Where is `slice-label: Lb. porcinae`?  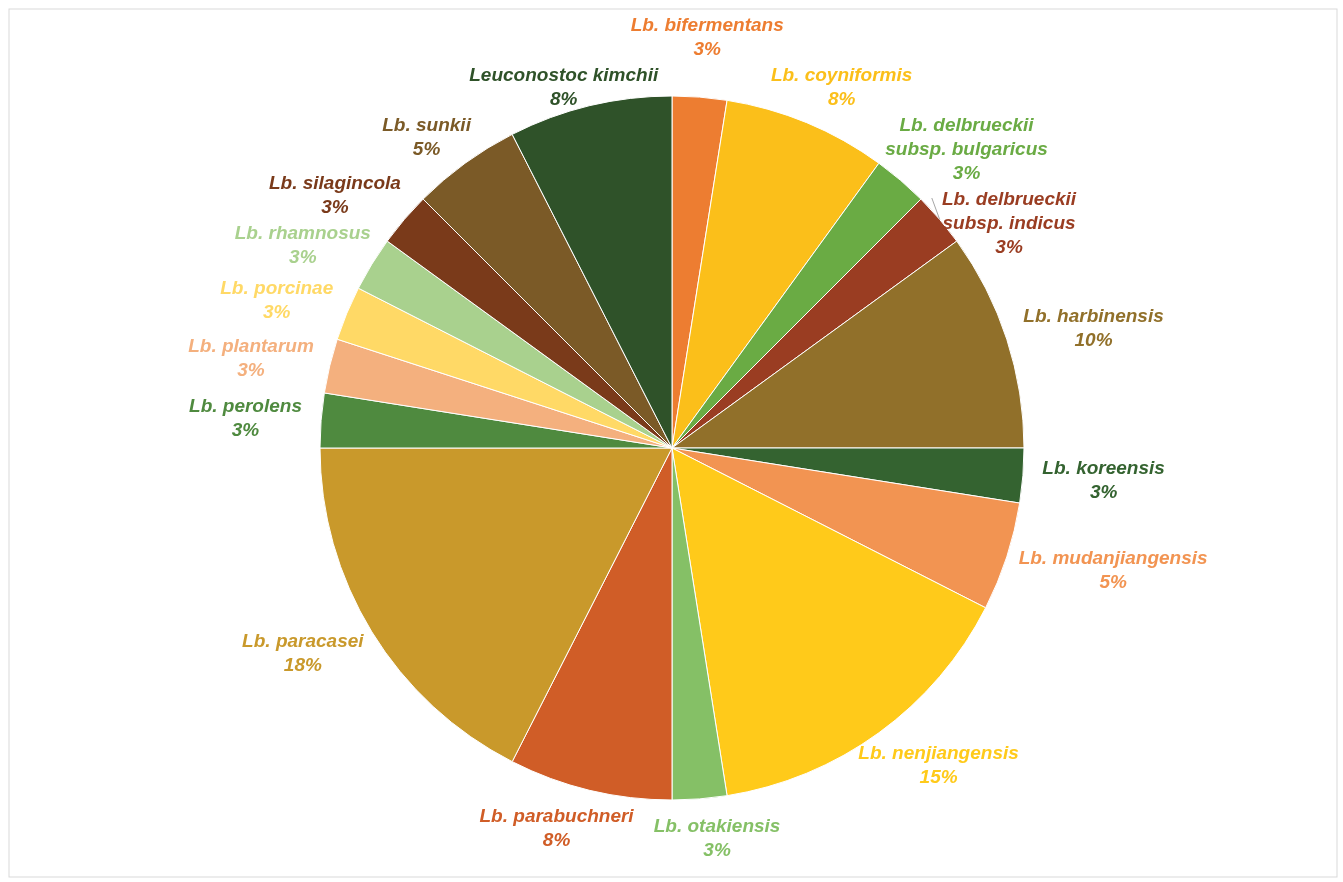 slice-label: Lb. porcinae is located at coordinates (277, 287).